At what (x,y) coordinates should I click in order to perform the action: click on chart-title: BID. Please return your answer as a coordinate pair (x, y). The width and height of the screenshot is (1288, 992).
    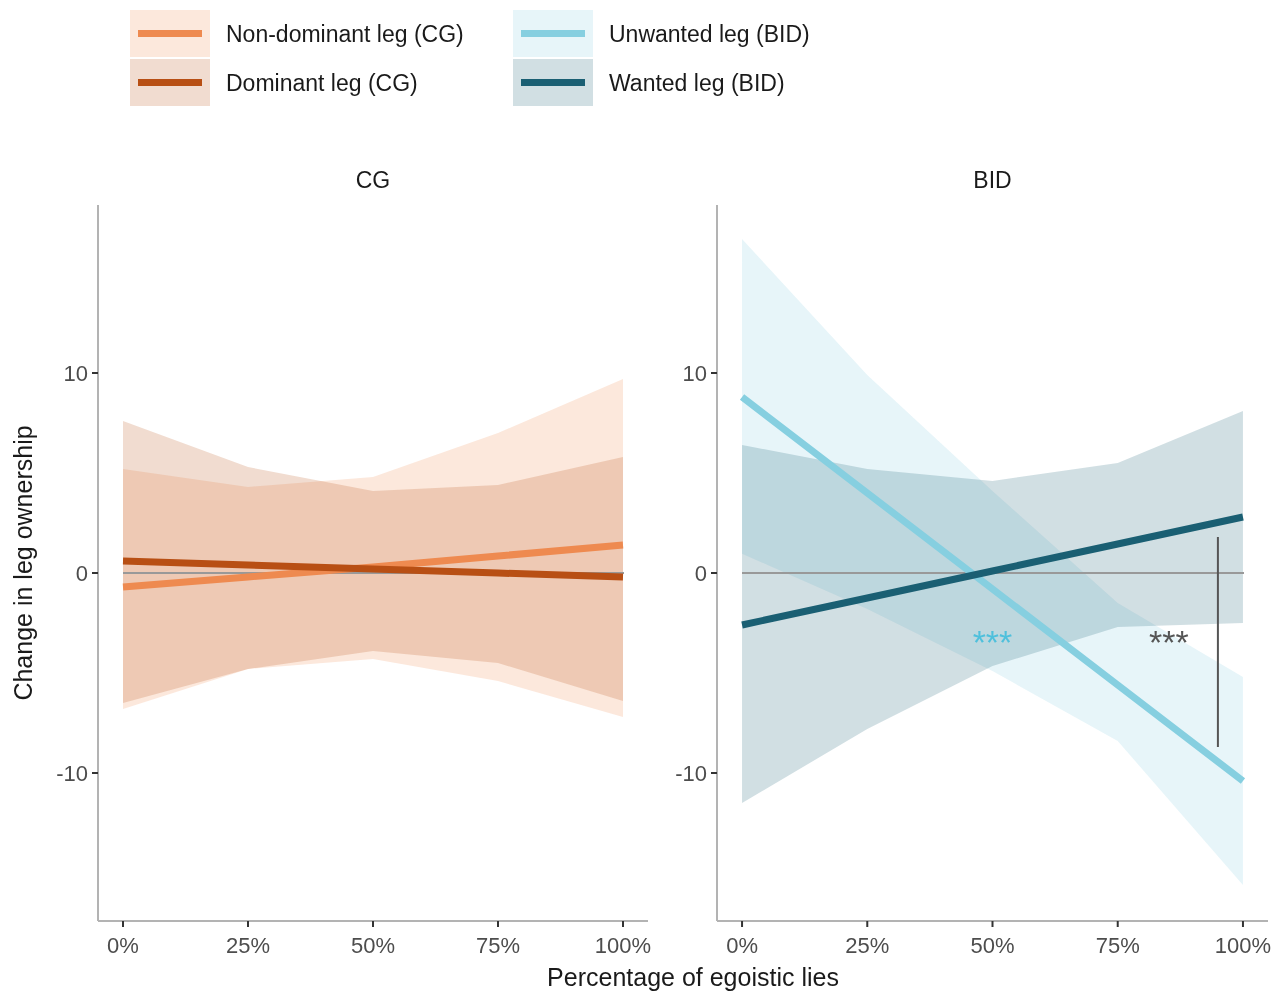
    Looking at the image, I should click on (992, 180).